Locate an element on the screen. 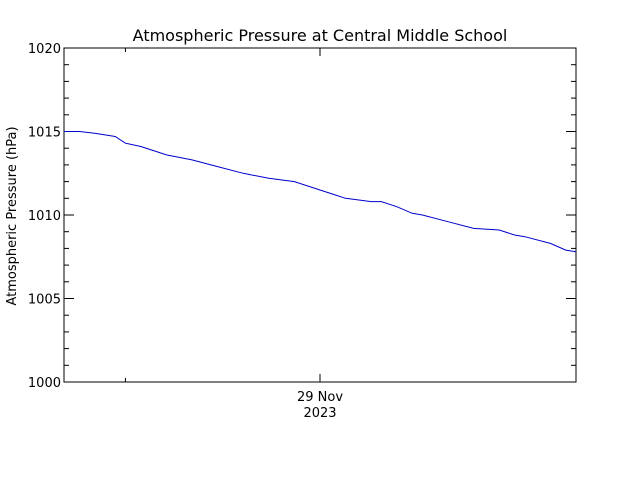  y-axis-label: Atmospheric Pressure (hPa) is located at coordinates (12, 215).